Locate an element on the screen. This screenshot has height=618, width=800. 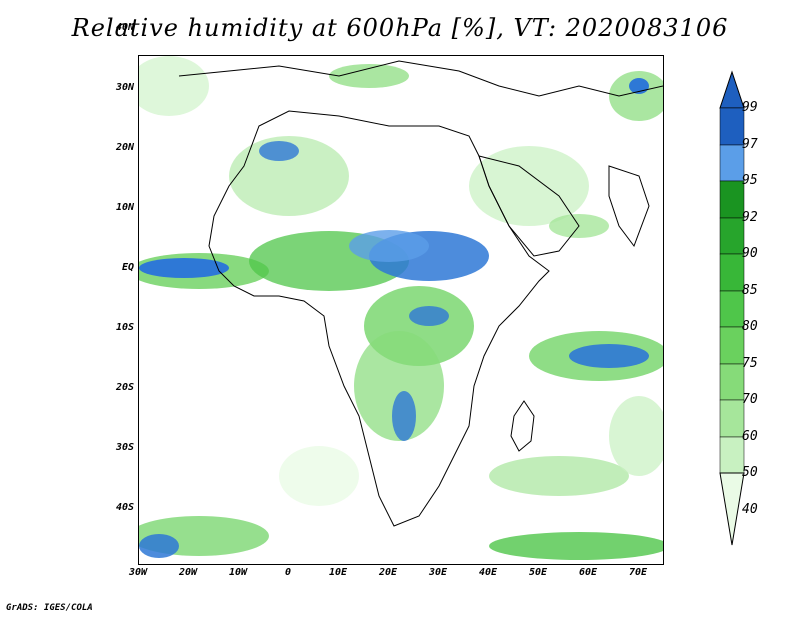
lon-tick: 0 is located at coordinates (288, 572).